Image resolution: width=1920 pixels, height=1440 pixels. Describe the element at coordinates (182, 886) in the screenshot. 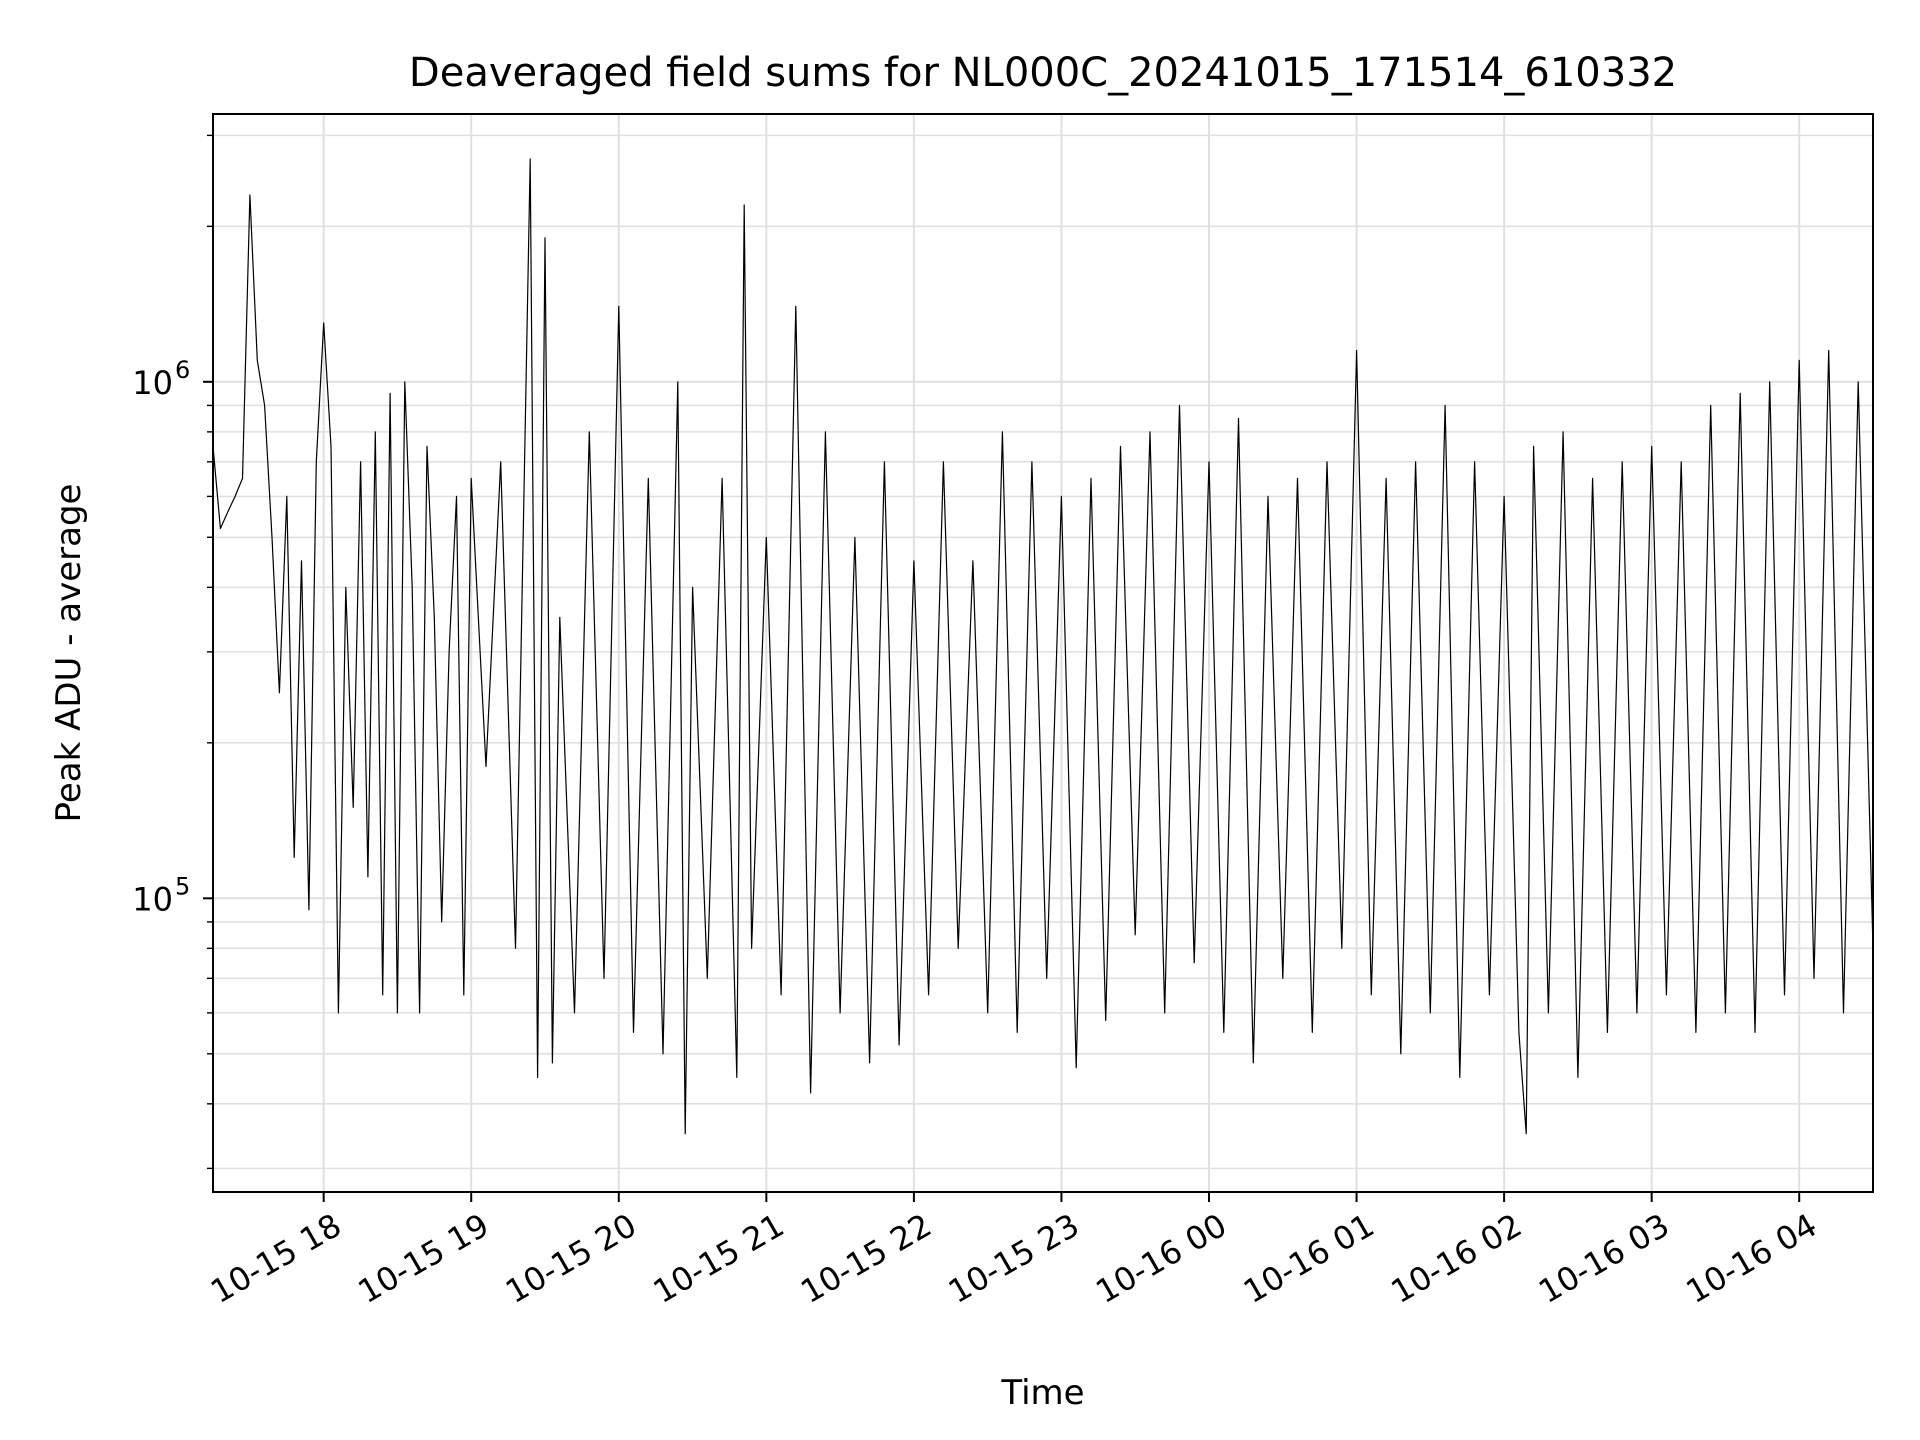

I see `y-tick-label-exponent: 5` at that location.